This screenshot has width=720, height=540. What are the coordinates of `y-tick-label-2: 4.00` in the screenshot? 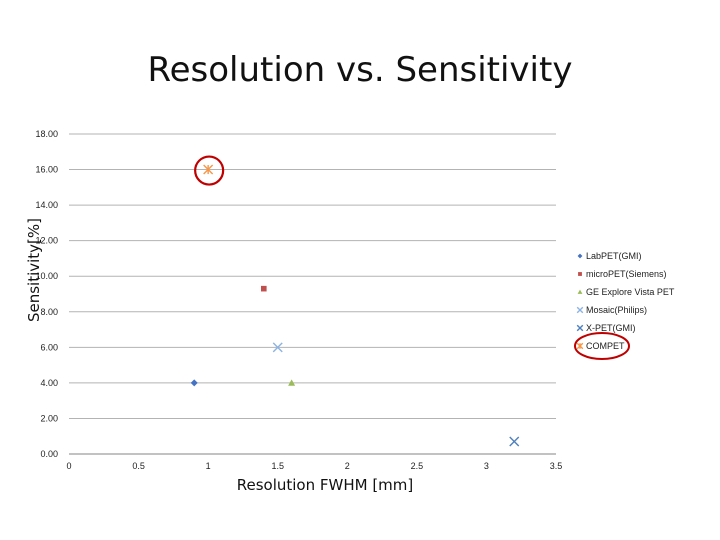 It's located at (49, 383).